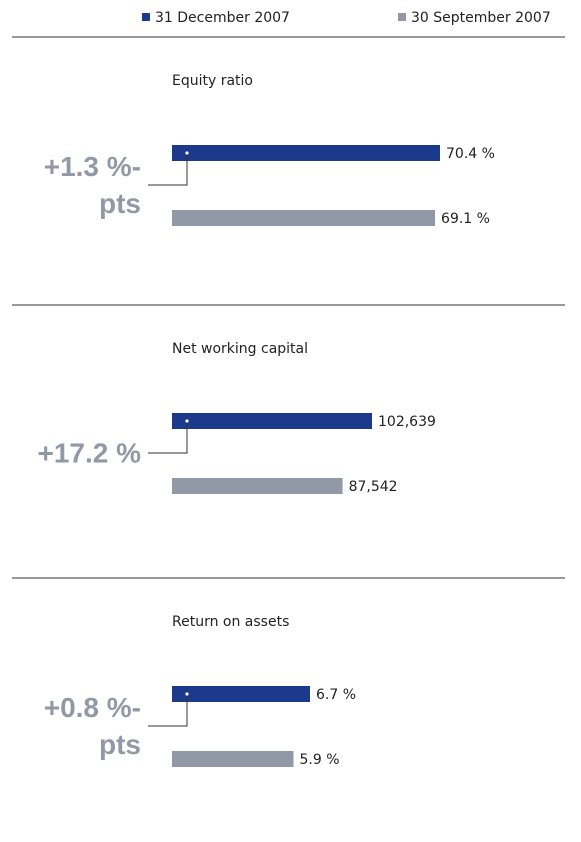 Image resolution: width=581 pixels, height=842 pixels. I want to click on value-label: 102,639, so click(407, 422).